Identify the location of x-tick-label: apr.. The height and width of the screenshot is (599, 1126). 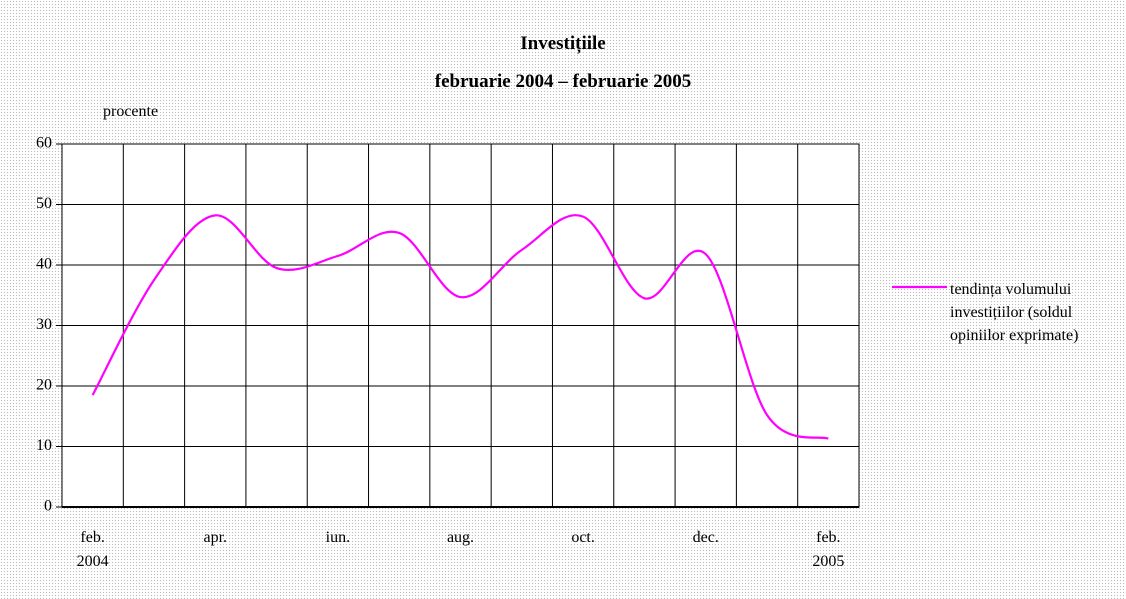
(215, 537).